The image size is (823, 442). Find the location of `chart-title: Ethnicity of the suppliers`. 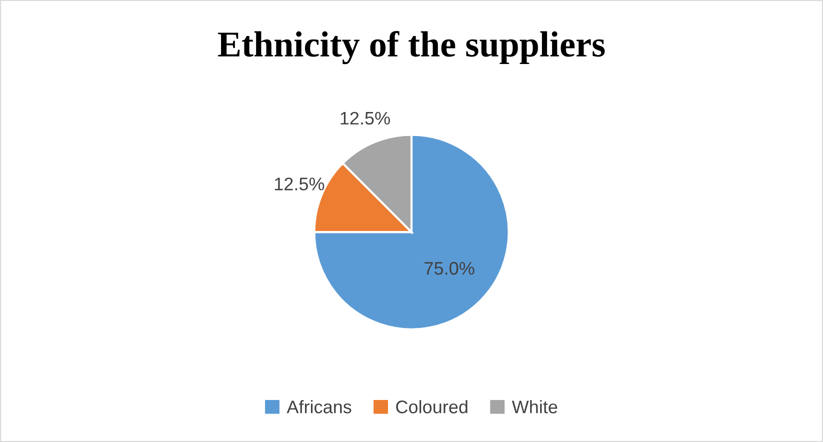

chart-title: Ethnicity of the suppliers is located at coordinates (411, 47).